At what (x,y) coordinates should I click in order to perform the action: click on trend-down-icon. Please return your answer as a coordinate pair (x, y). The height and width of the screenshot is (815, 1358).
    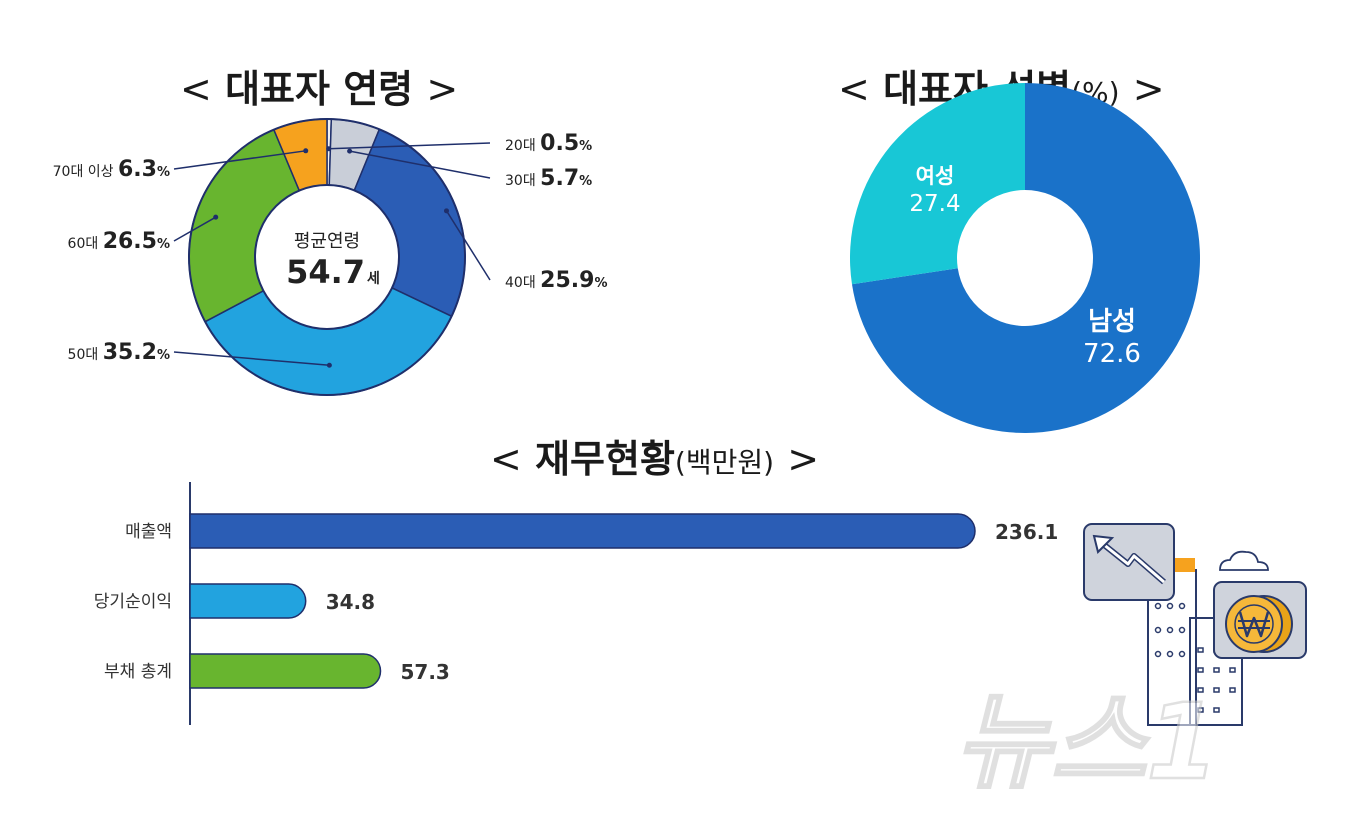
    Looking at the image, I should click on (1129, 562).